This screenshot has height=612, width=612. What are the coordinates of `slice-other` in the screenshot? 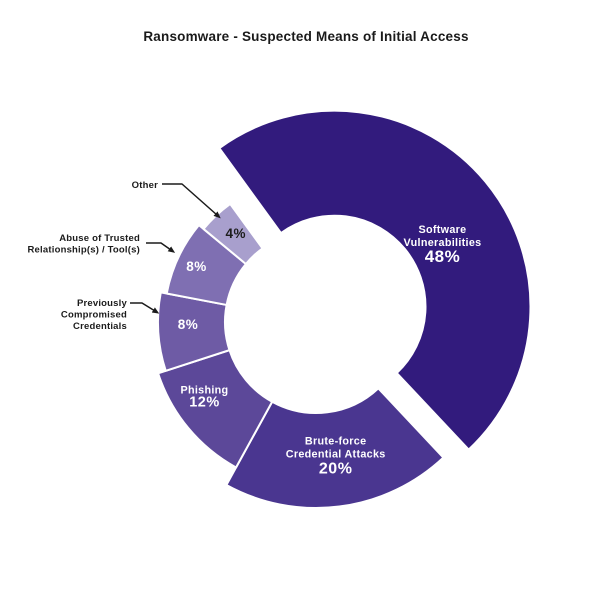 It's located at (233, 233).